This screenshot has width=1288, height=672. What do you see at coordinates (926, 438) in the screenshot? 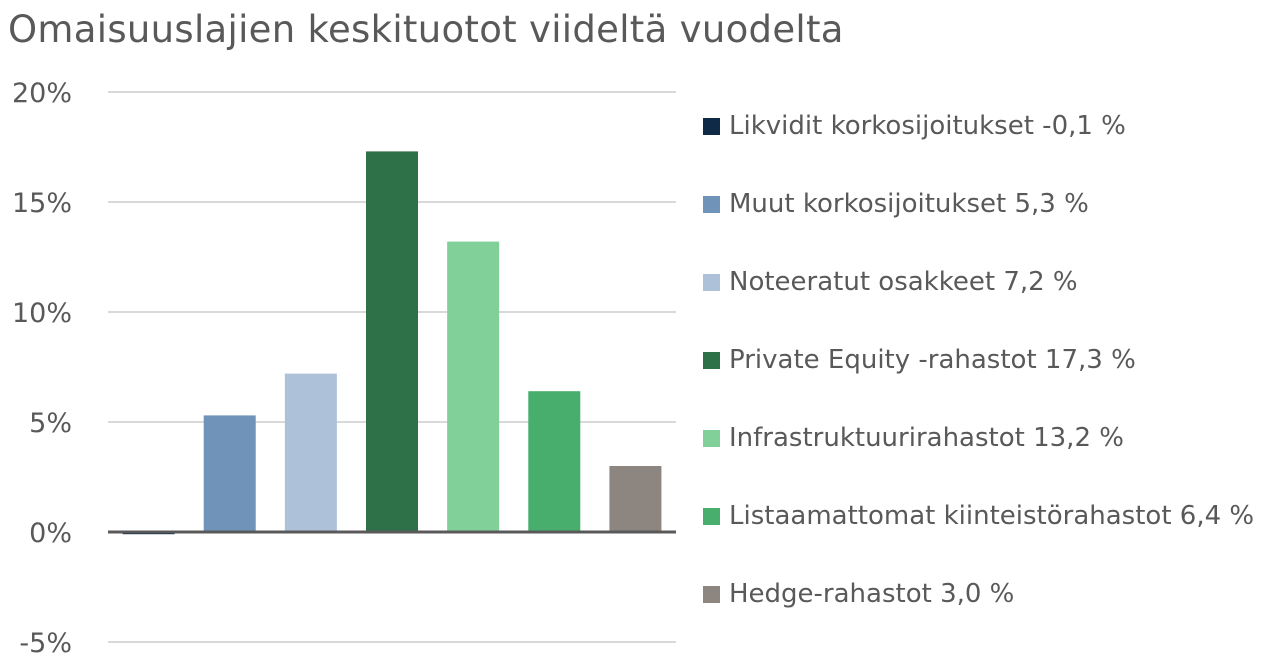
I see `legend-label: Infrastruktuurirahastot 13,2 %` at bounding box center [926, 438].